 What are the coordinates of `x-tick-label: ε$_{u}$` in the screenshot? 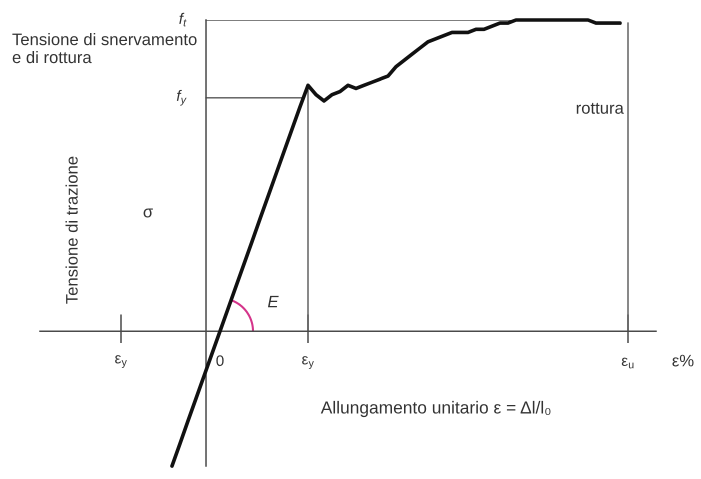 It's located at (628, 363).